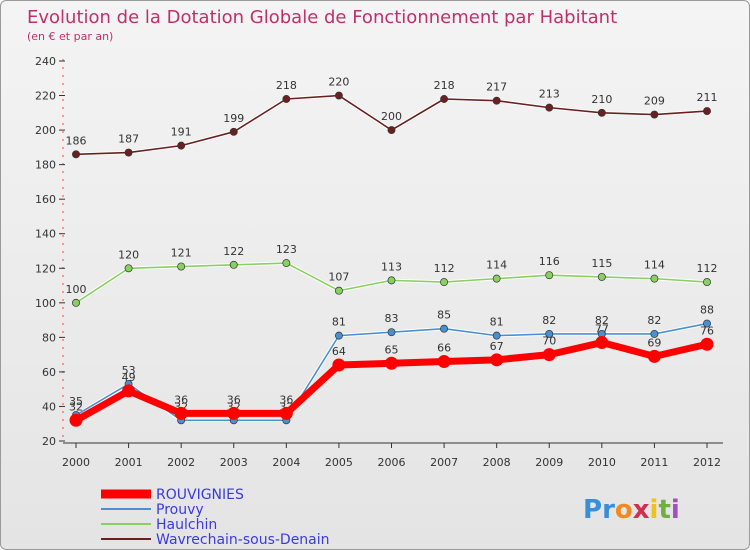 This screenshot has width=750, height=550. I want to click on x-tick-label: 2000, so click(76, 462).